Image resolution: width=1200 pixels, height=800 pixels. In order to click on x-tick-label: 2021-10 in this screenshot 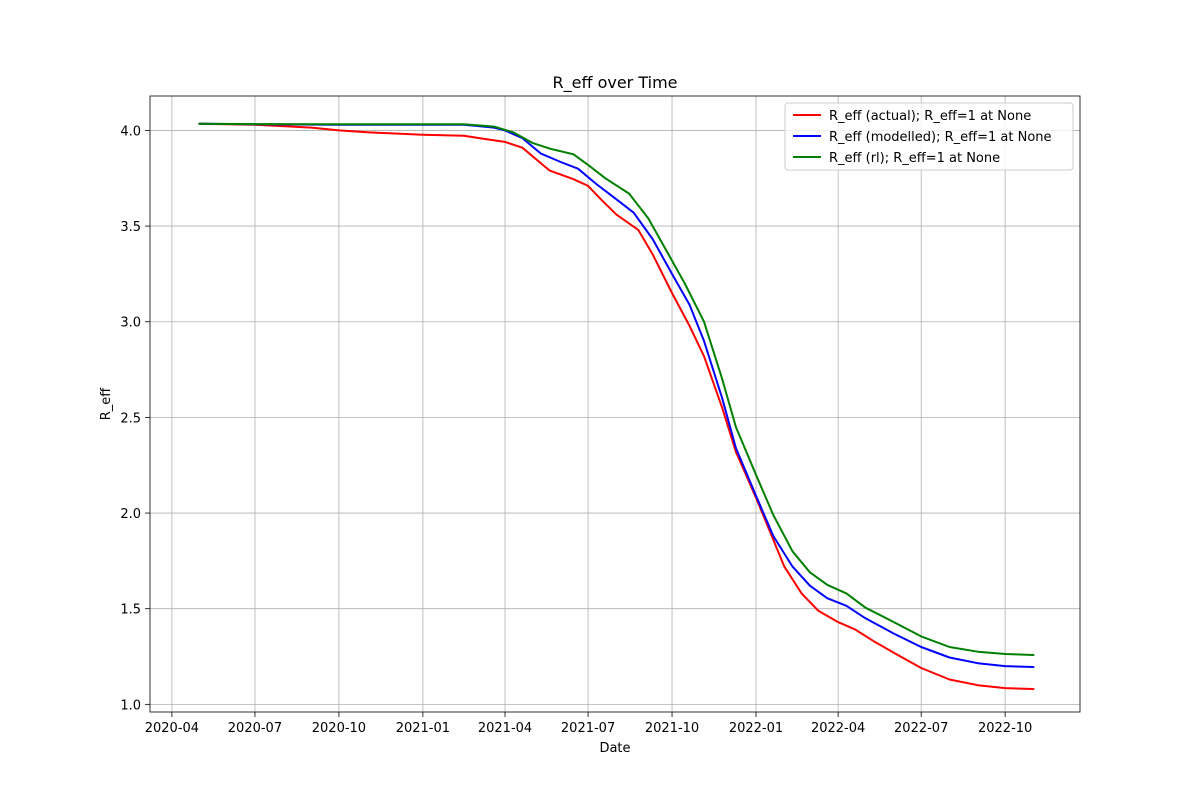, I will do `click(672, 728)`.